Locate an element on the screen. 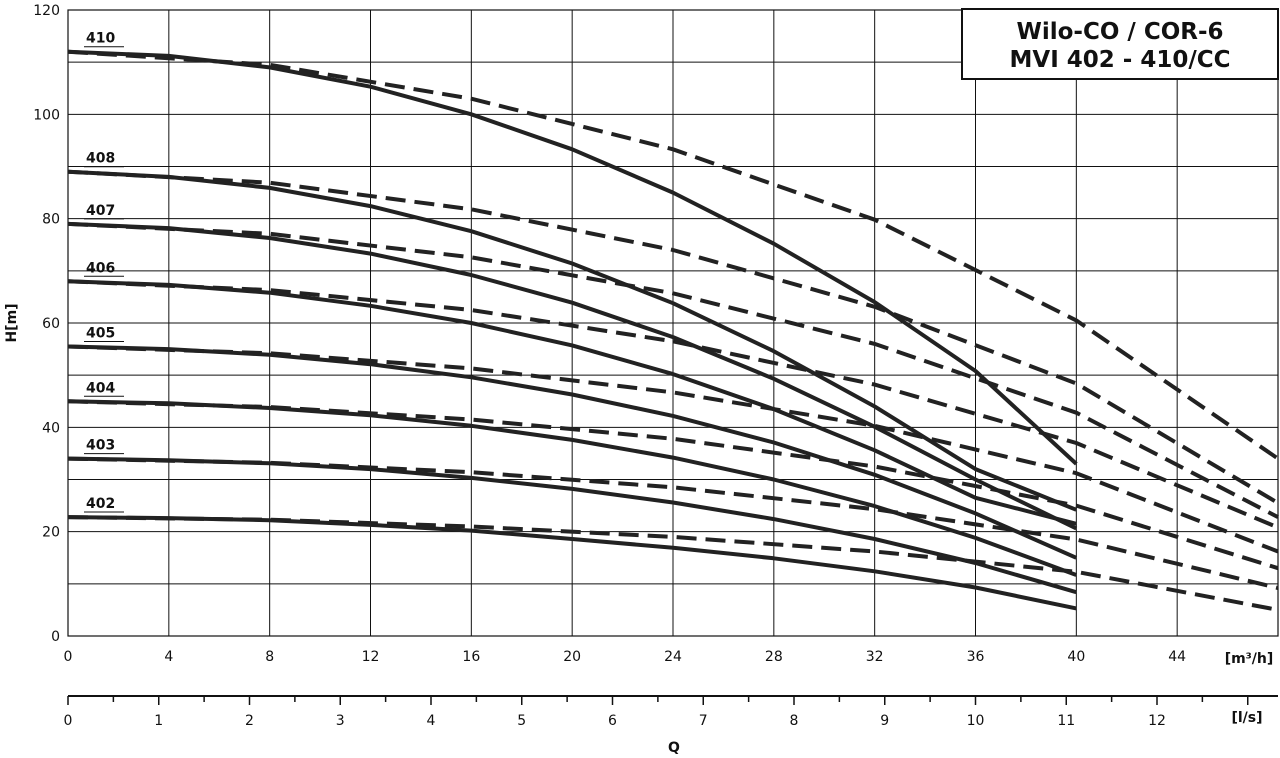  x-tick-label: 8 is located at coordinates (269, 657).